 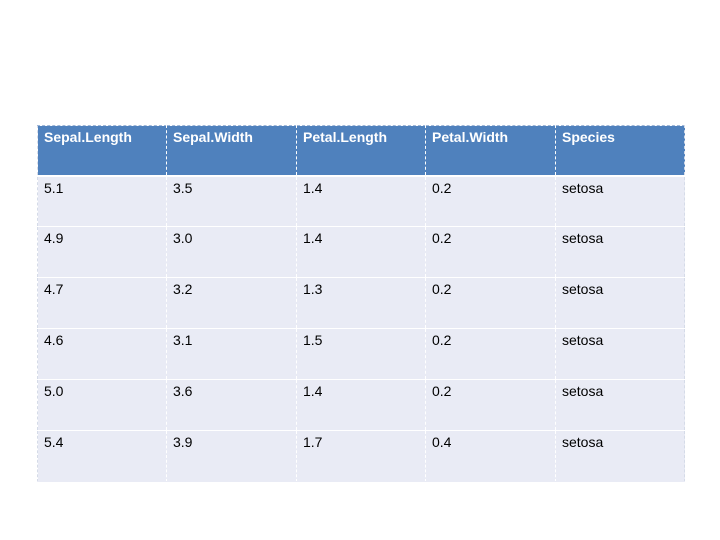 I want to click on table-cell: 5.4, so click(x=102, y=456).